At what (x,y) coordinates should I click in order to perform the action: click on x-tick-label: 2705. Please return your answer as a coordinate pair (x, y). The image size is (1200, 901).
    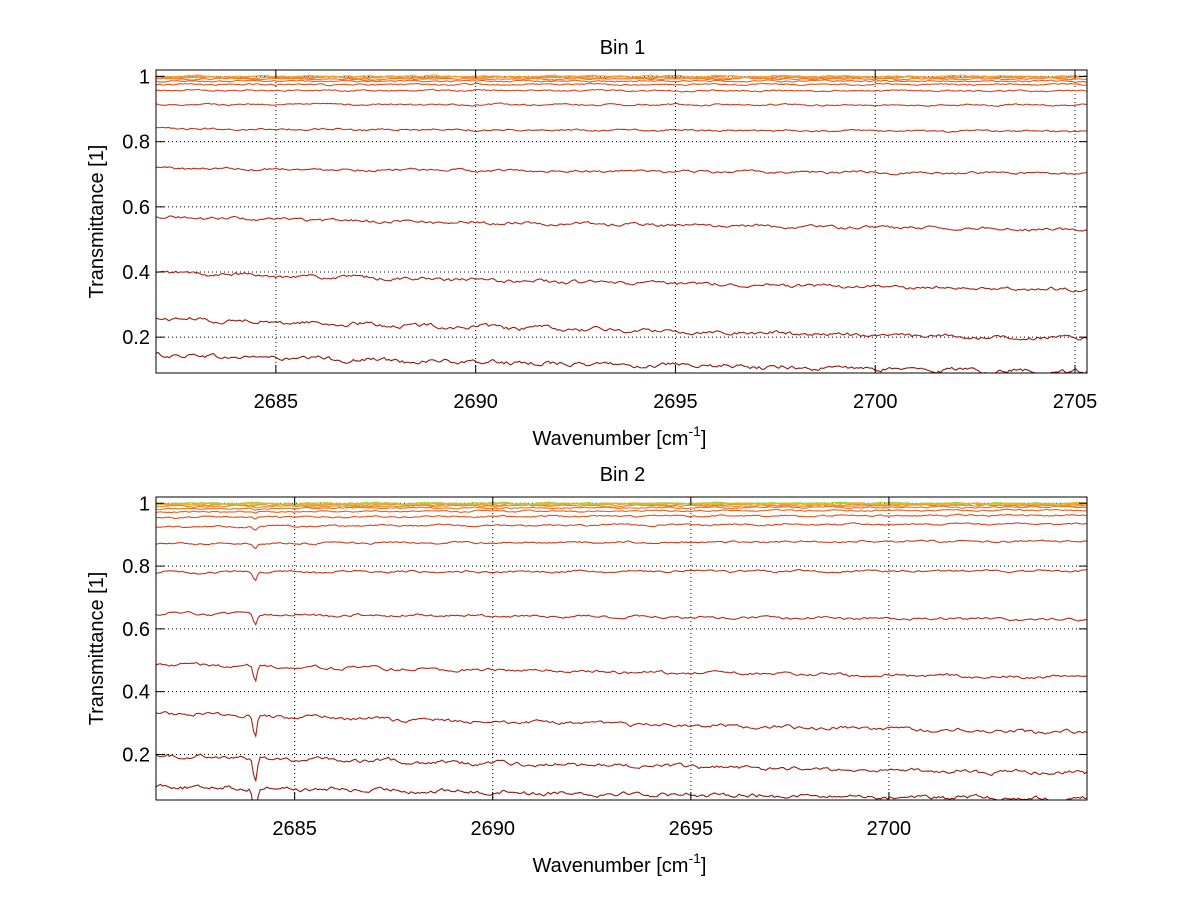
    Looking at the image, I should click on (1075, 402).